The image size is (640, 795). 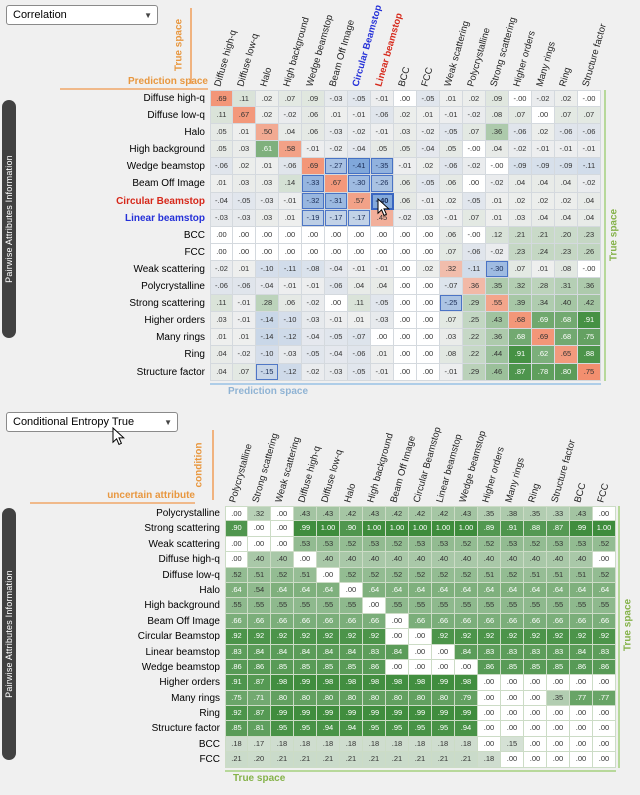 I want to click on matrix-cell: .21, so click(x=328, y=760).